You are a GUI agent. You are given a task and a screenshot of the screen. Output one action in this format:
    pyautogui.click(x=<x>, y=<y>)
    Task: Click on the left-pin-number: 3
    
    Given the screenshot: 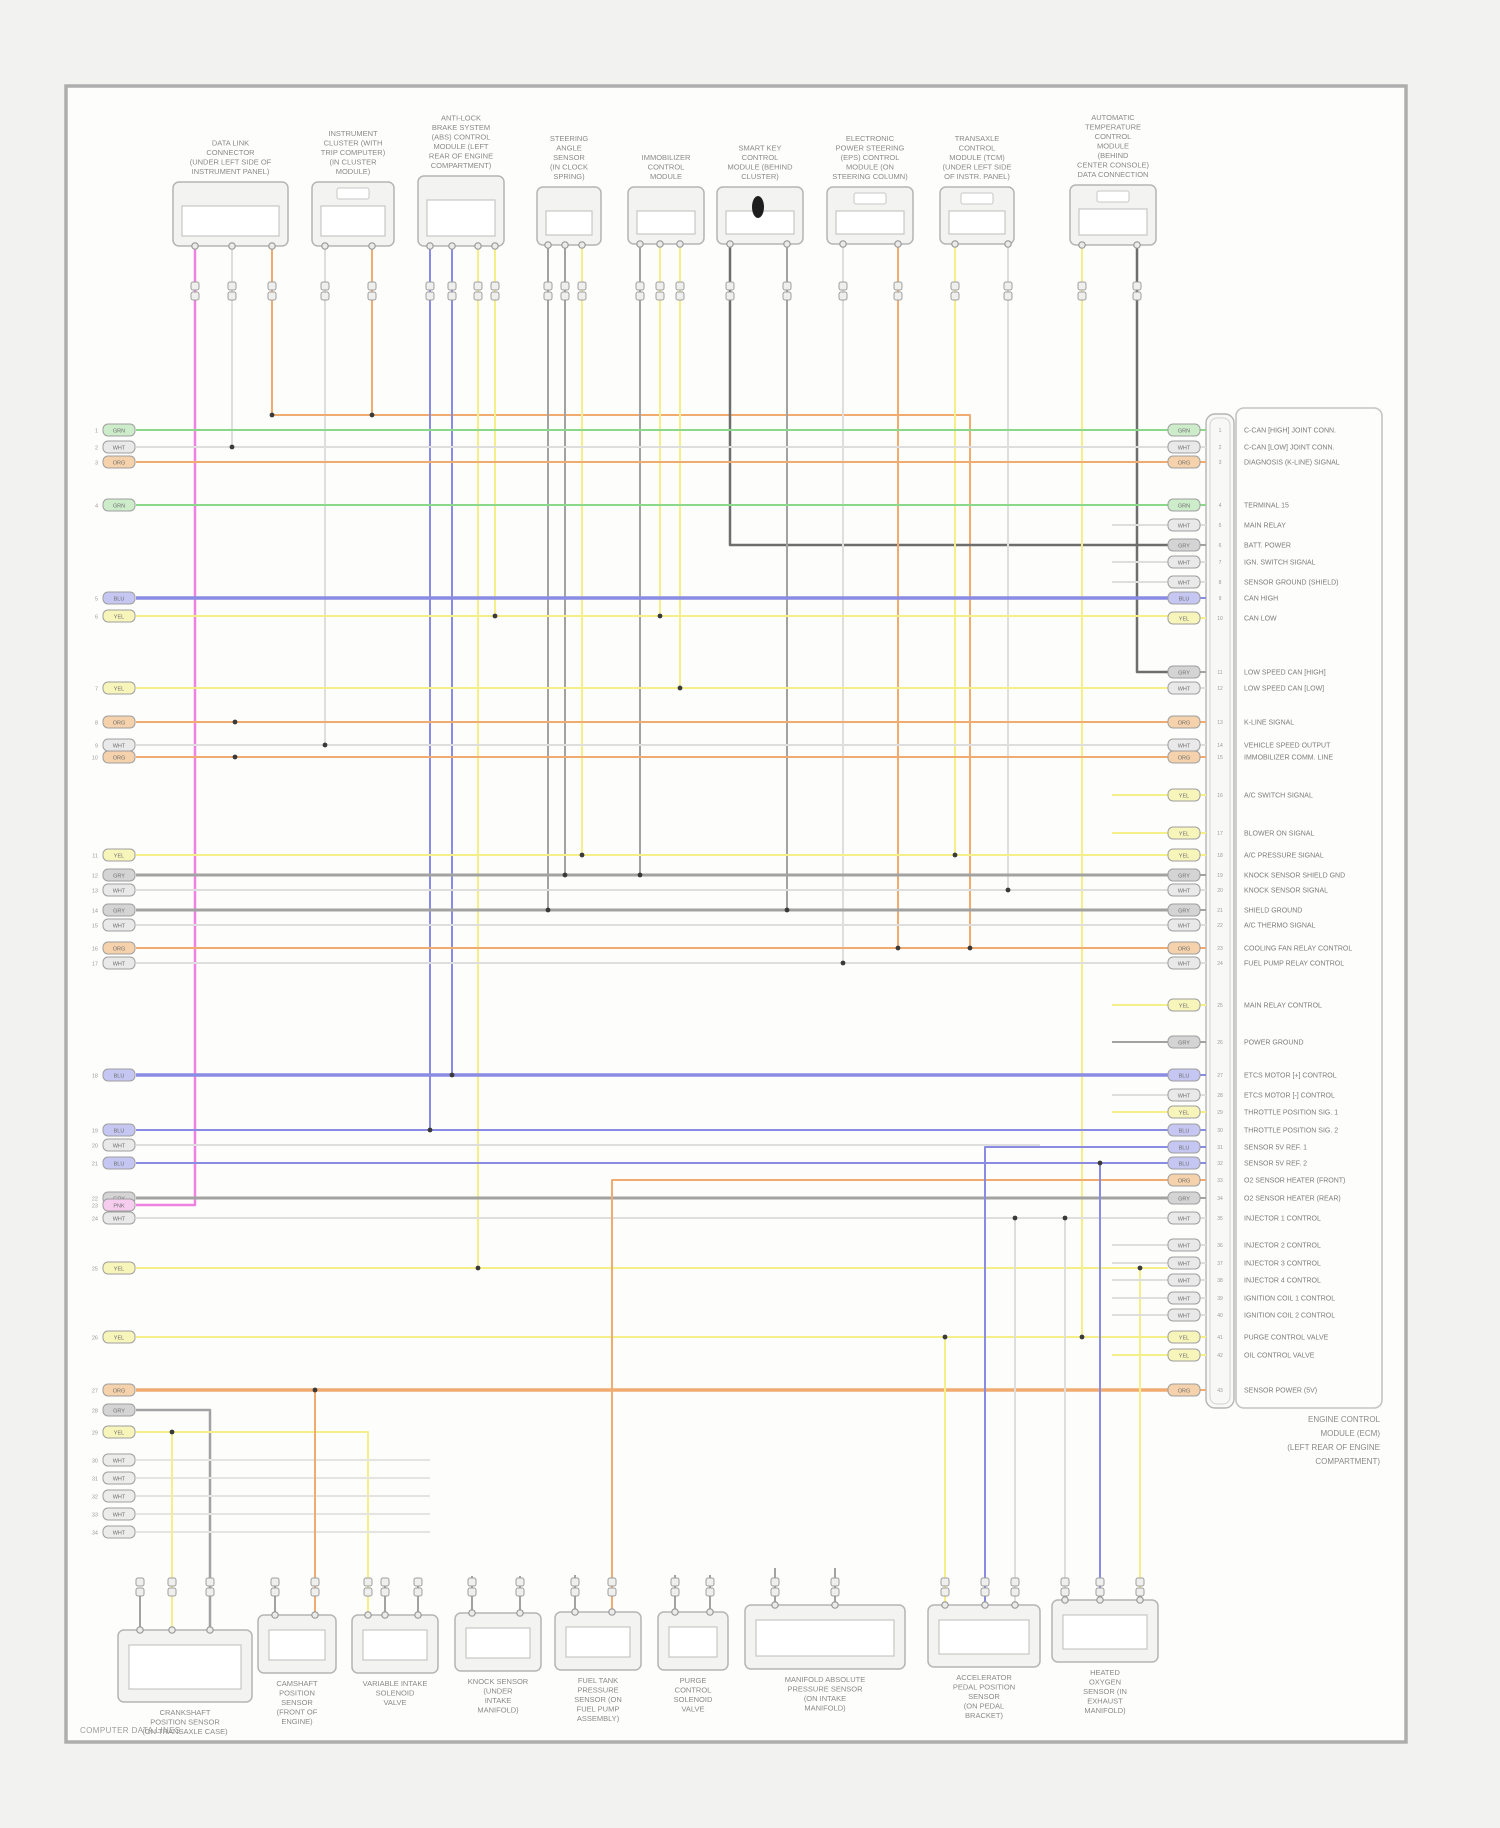 What is the action you would take?
    pyautogui.click(x=96, y=464)
    